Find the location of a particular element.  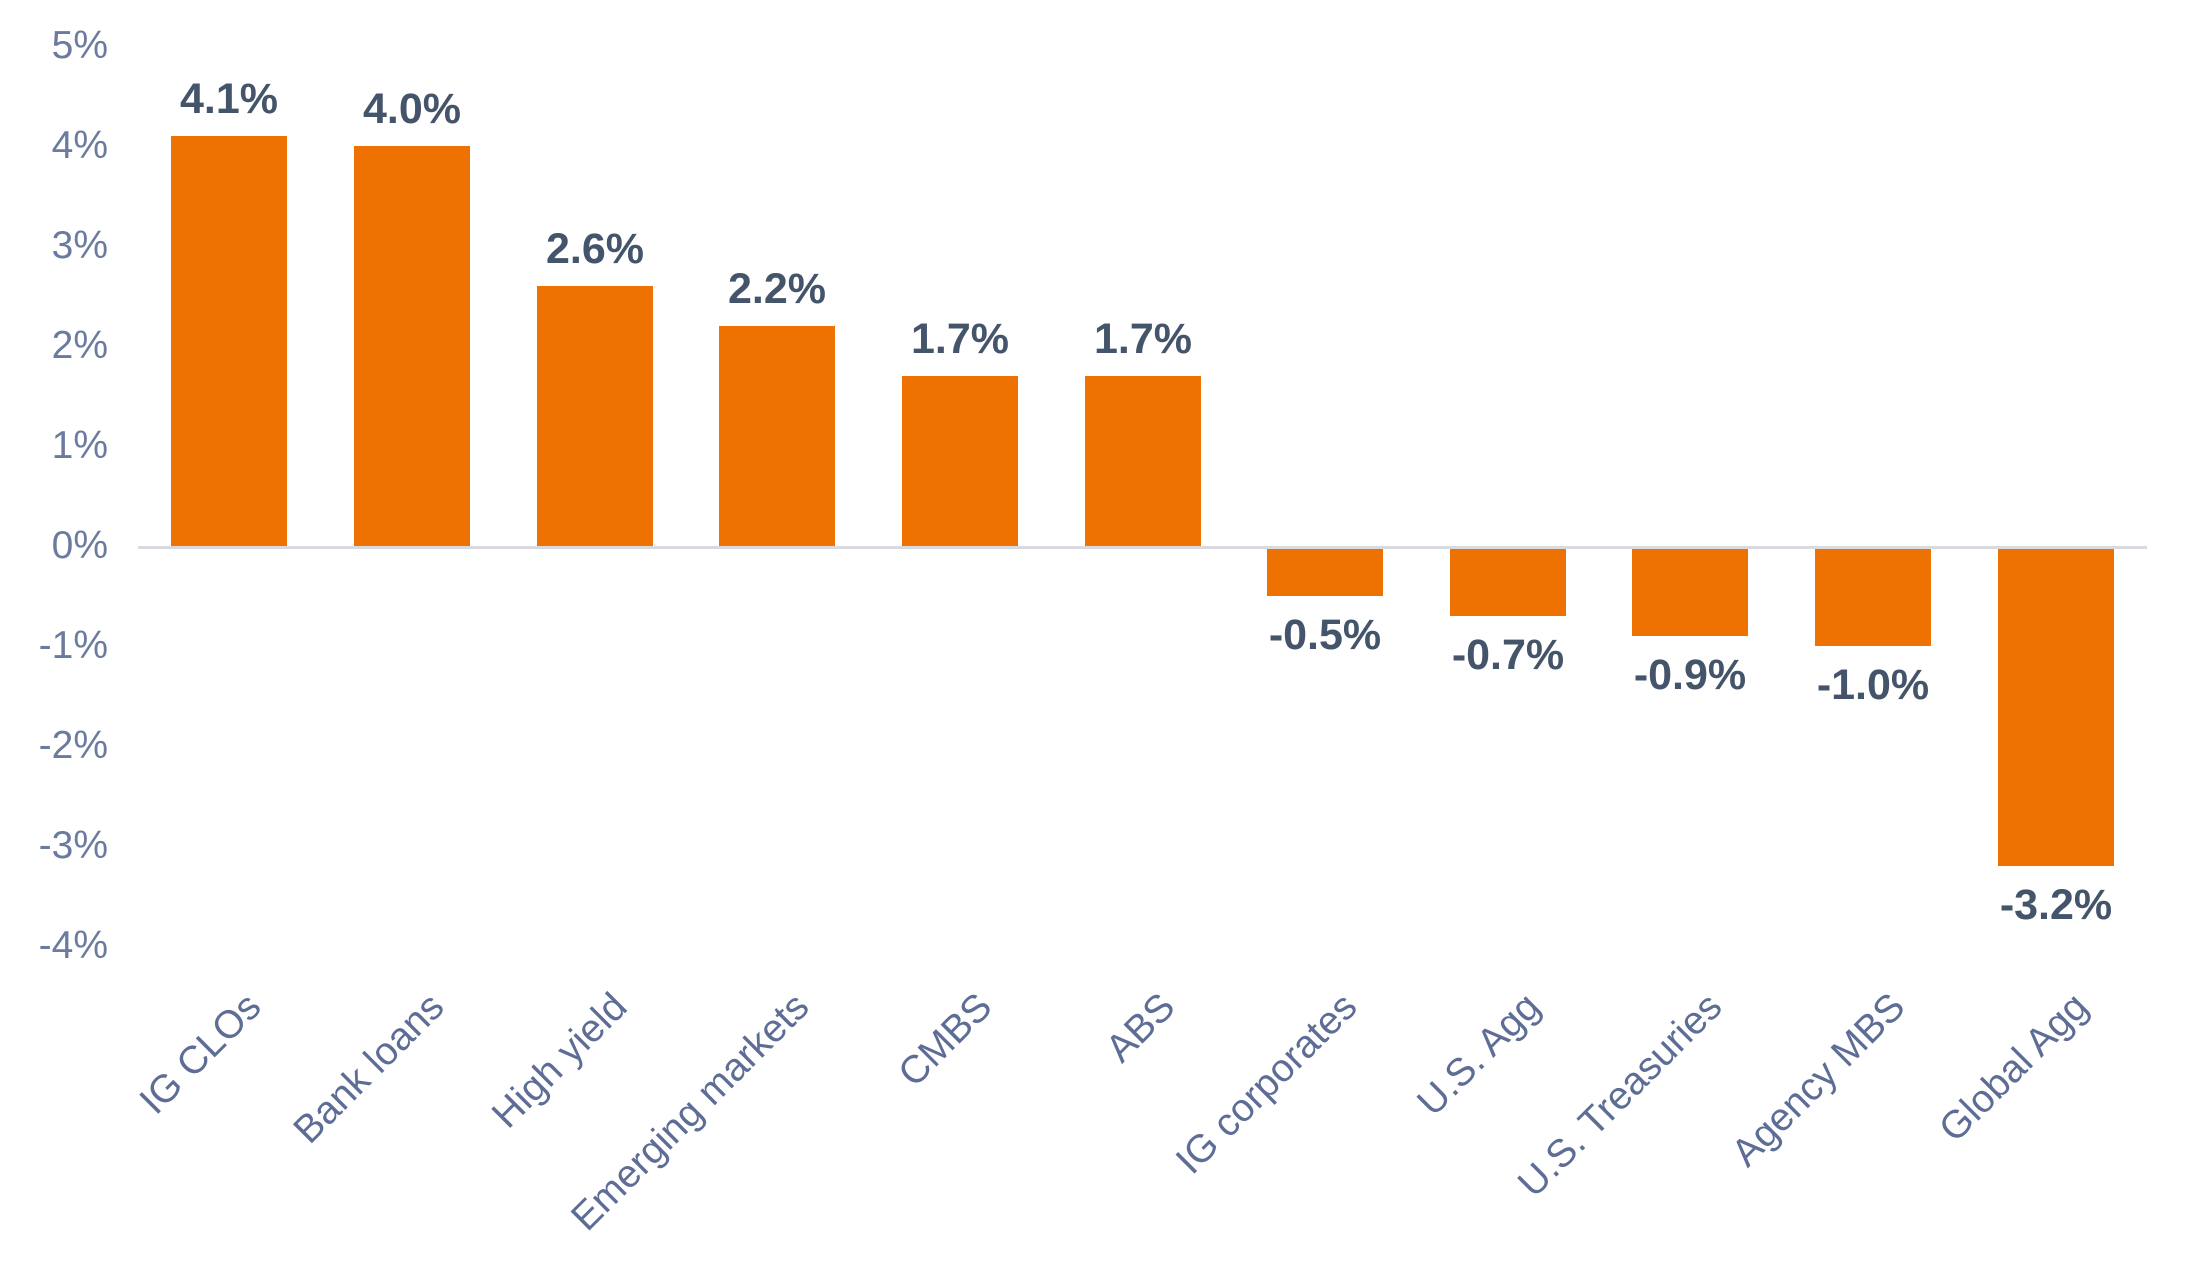

x-axis-category-label: Global Agg is located at coordinates (2014, 1068).